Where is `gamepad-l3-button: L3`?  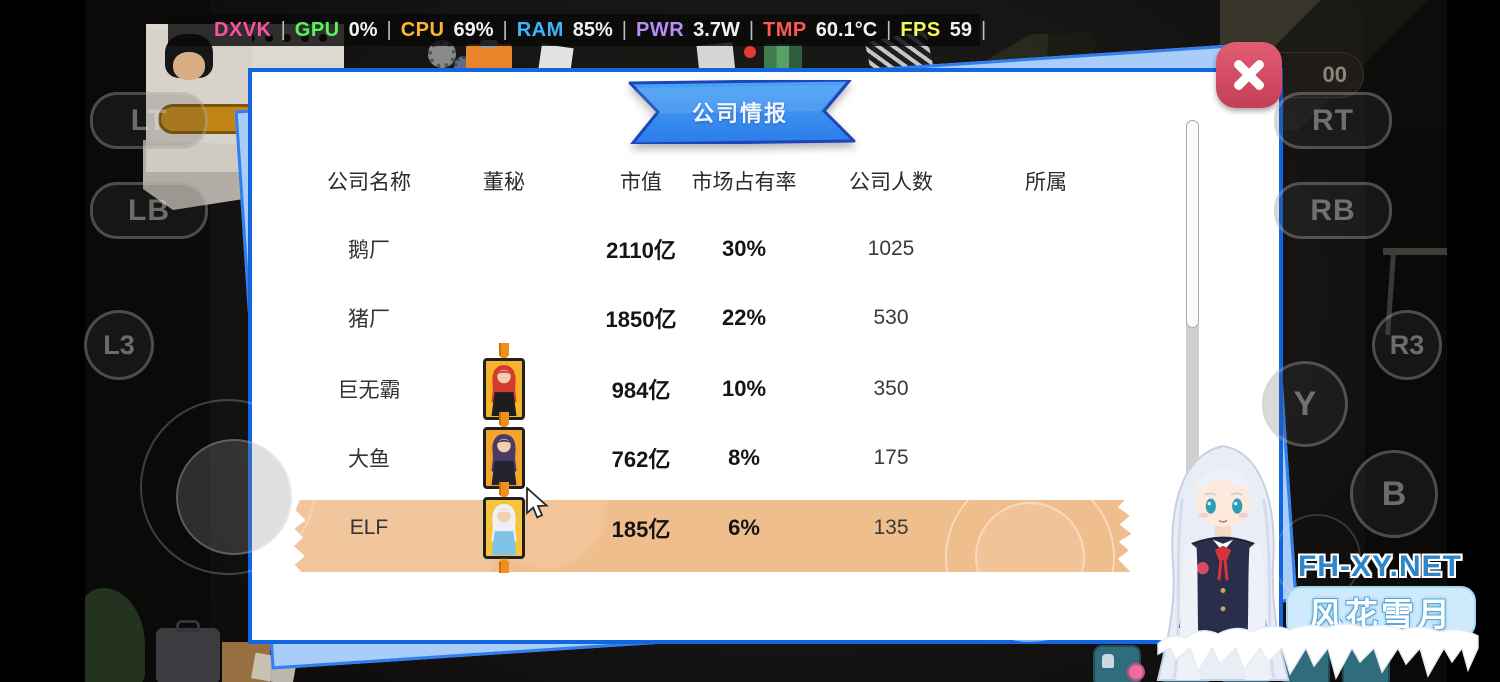 gamepad-l3-button: L3 is located at coordinates (119, 345).